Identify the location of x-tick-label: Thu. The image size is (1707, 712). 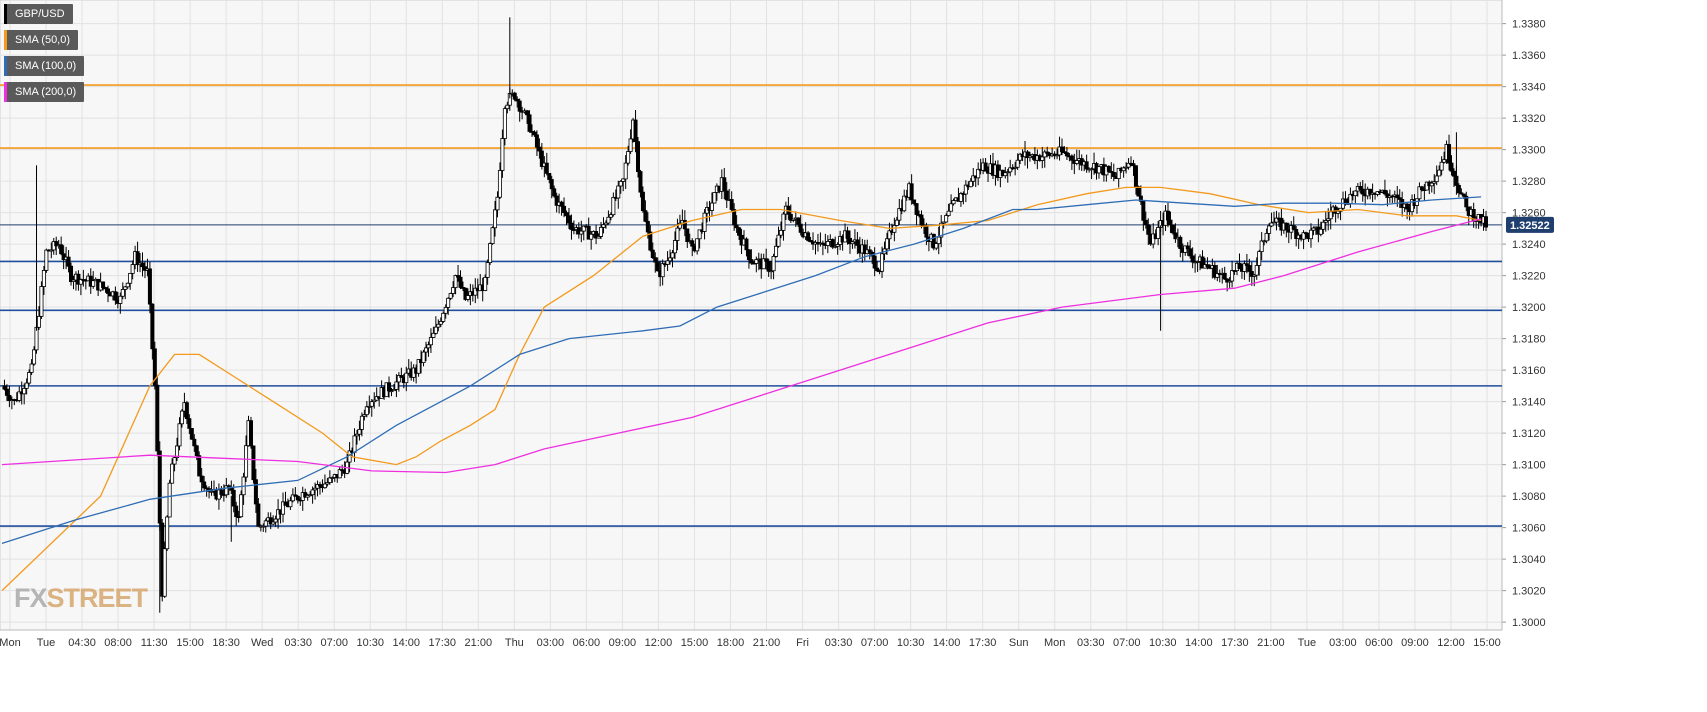
(514, 643).